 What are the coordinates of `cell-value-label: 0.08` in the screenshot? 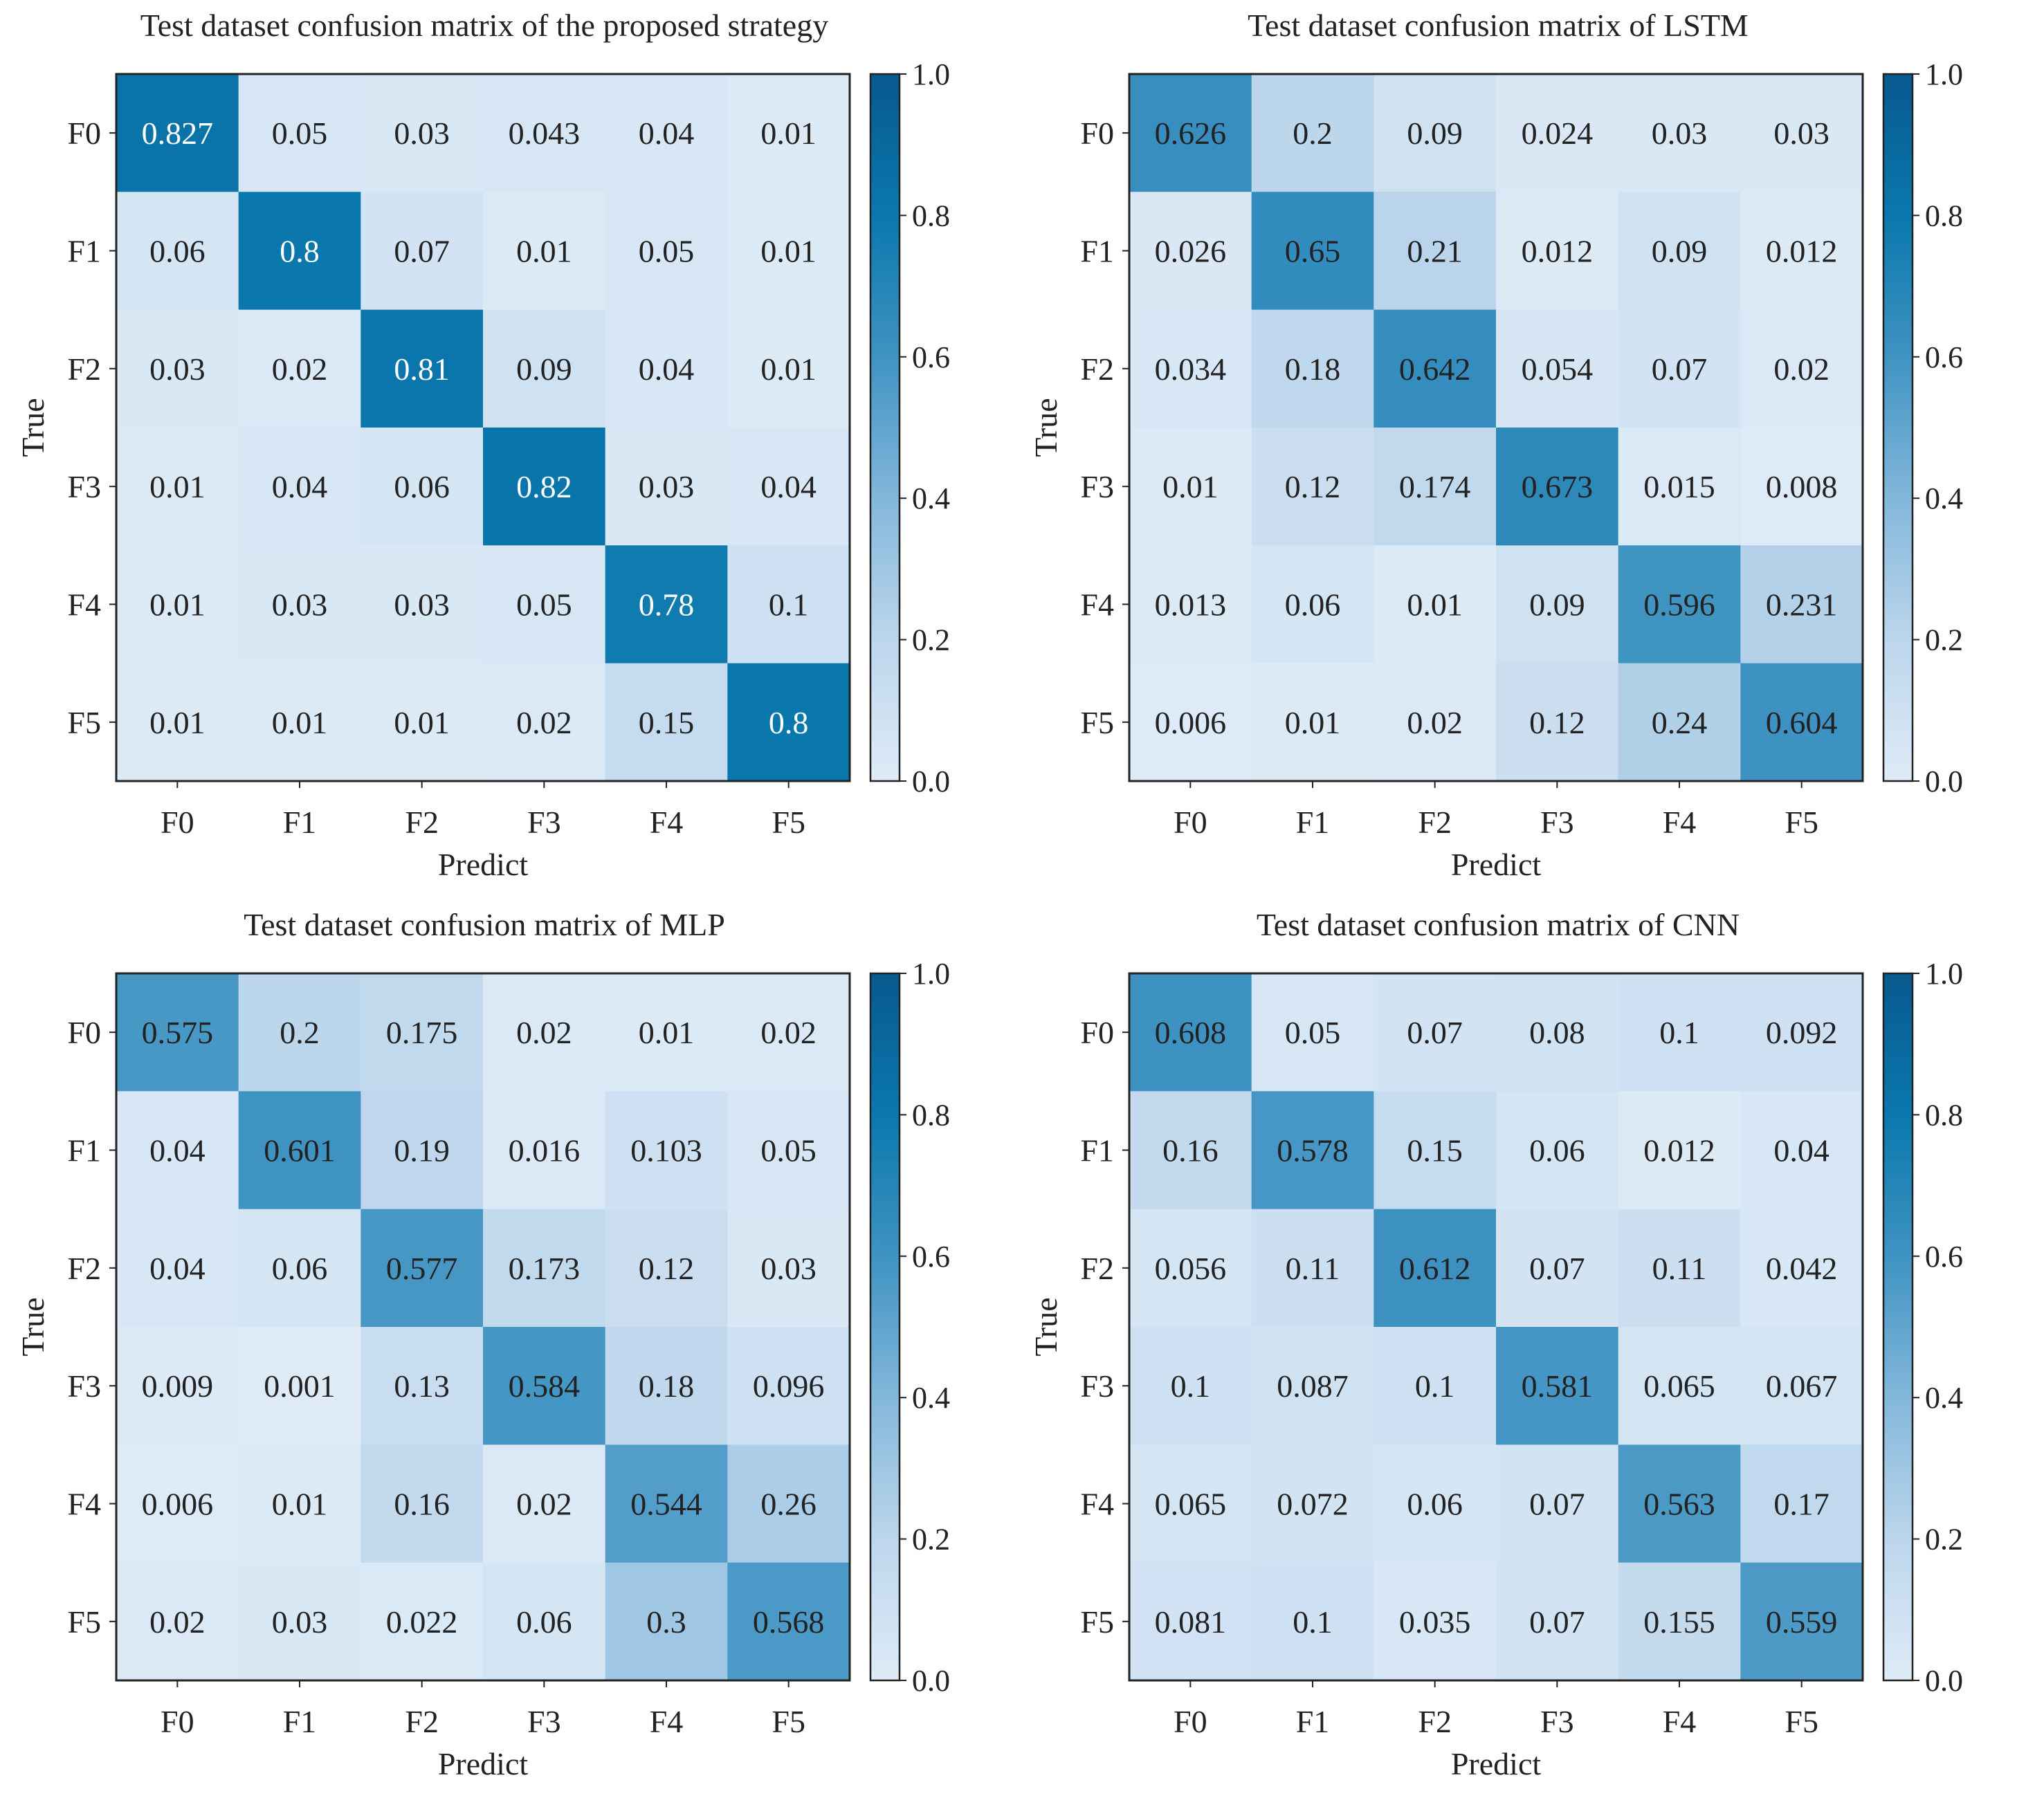 It's located at (1557, 1032).